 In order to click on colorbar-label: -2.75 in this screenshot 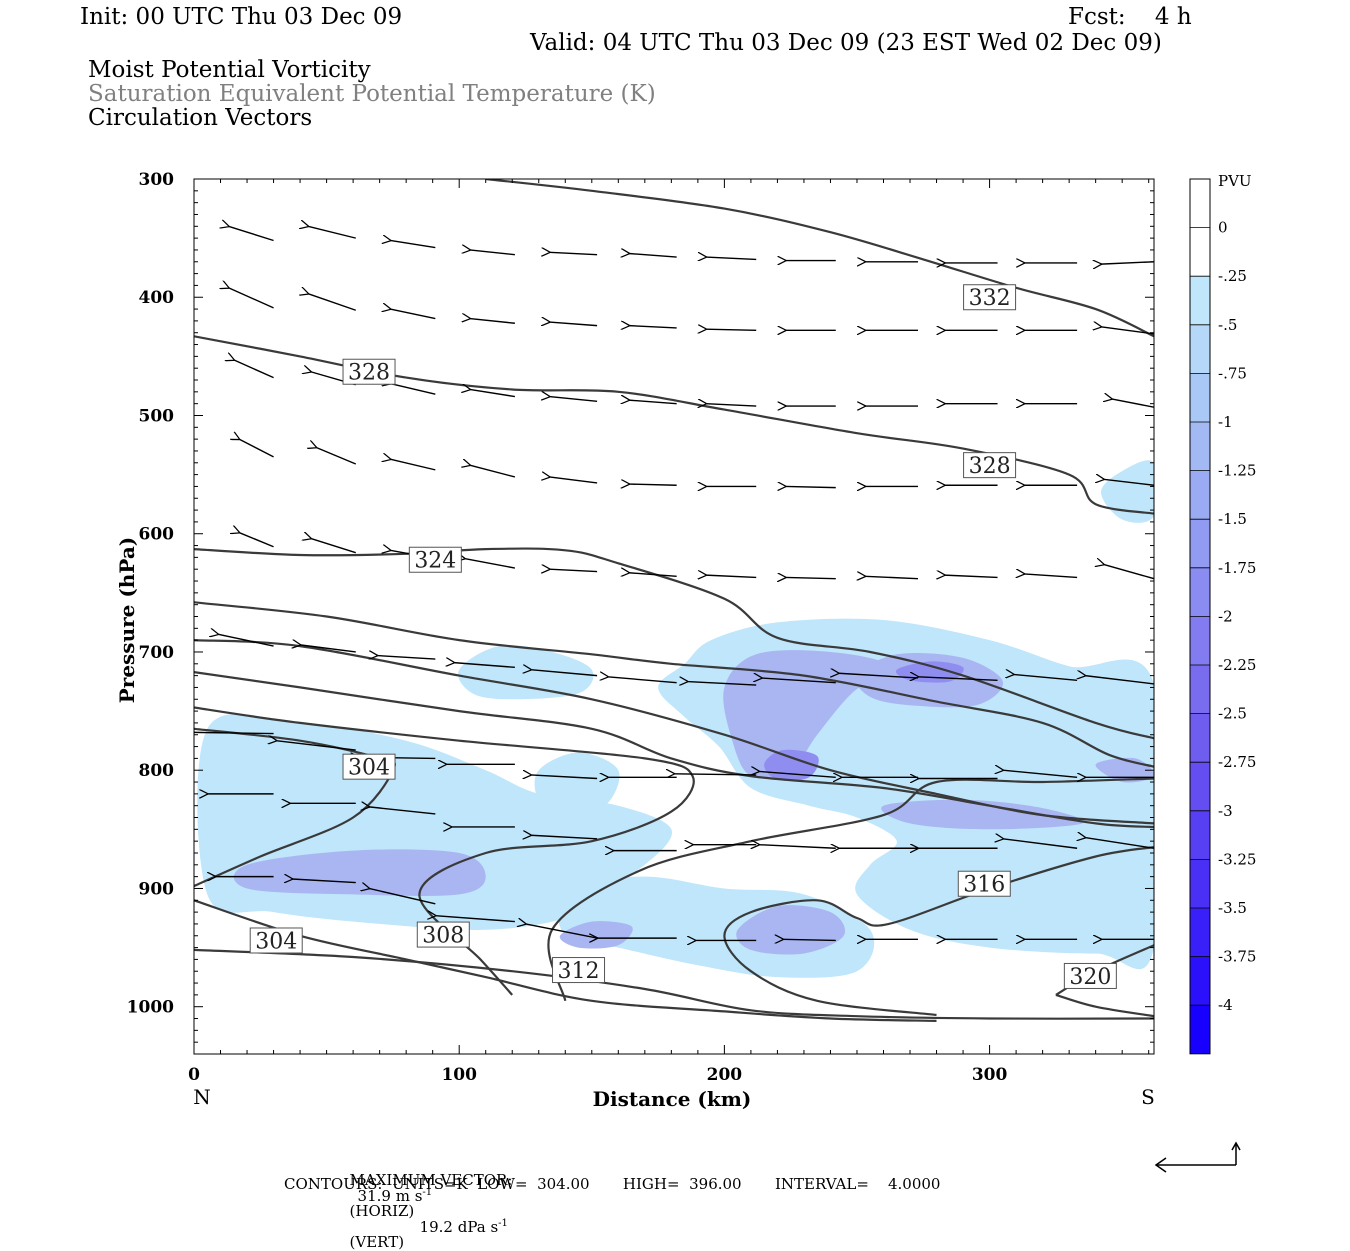, I will do `click(1237, 762)`.